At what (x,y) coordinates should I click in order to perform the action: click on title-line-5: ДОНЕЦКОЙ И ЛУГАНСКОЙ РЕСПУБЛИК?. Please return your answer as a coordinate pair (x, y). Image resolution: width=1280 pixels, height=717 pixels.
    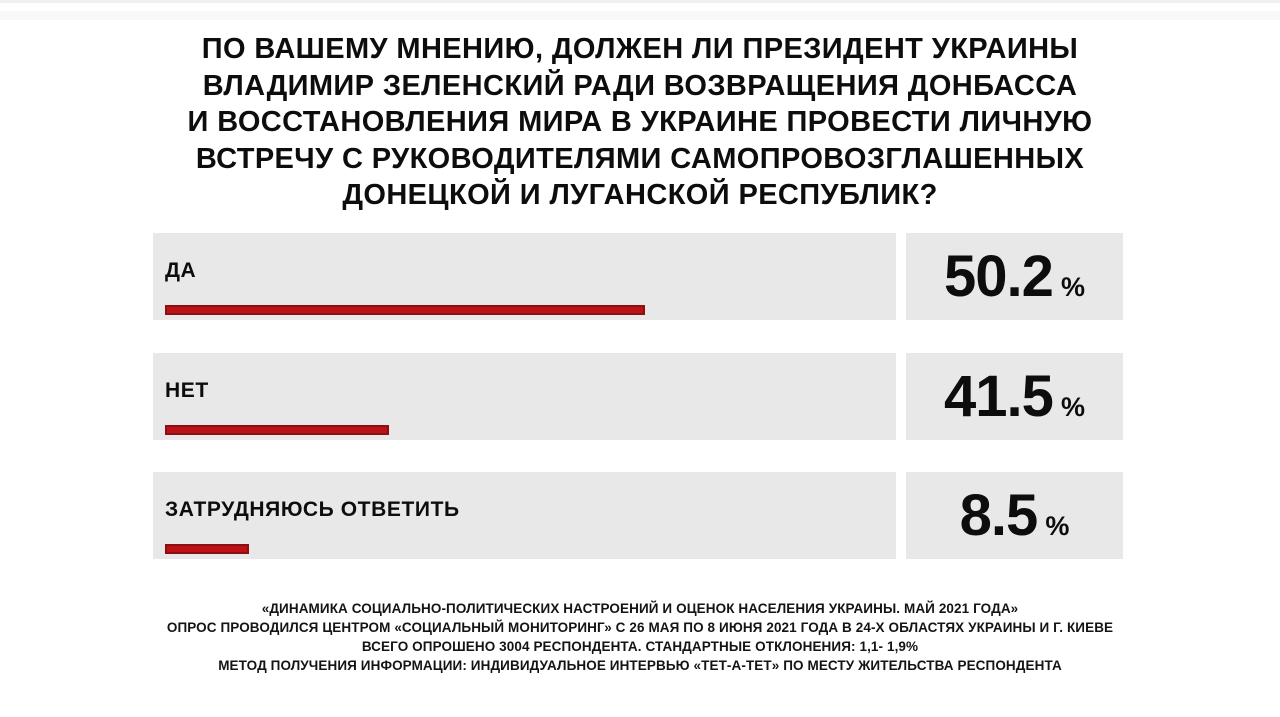
    Looking at the image, I should click on (640, 195).